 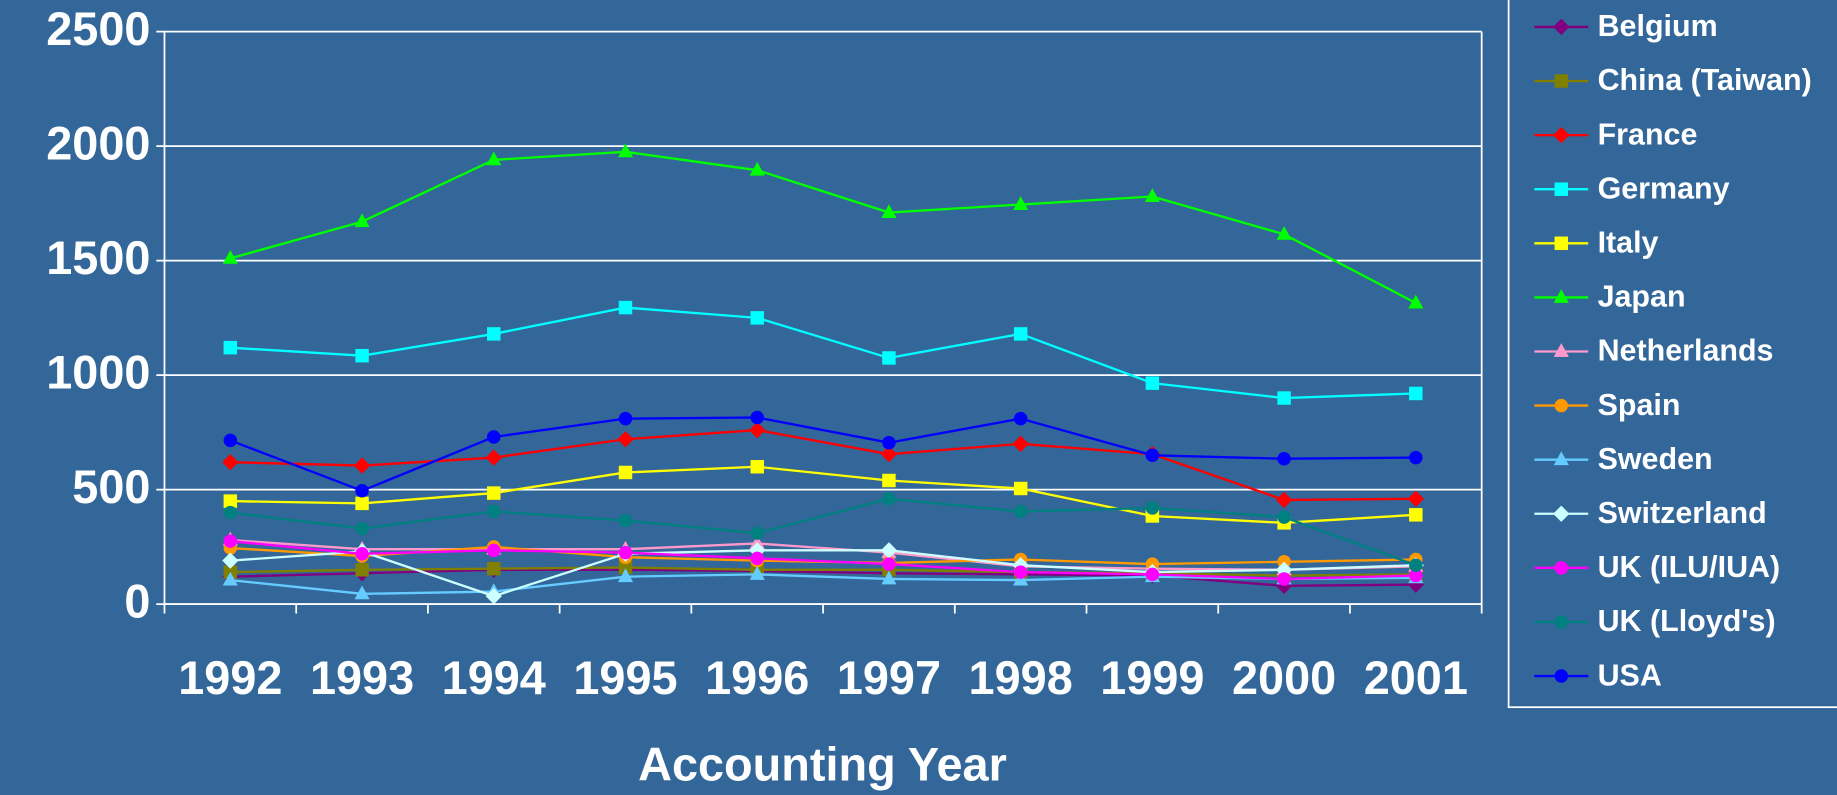 What do you see at coordinates (230, 678) in the screenshot?
I see `x-tick-label: 1992` at bounding box center [230, 678].